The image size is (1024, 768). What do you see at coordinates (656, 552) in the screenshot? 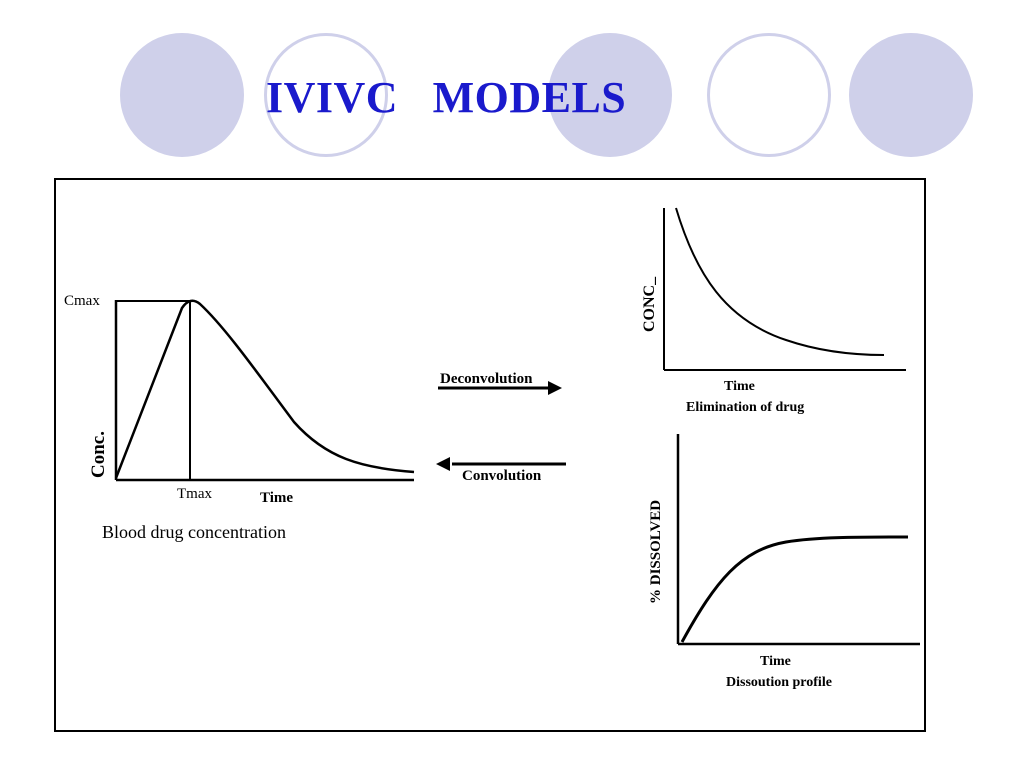
I see `dissolution-y-label: % DISSOLVED` at bounding box center [656, 552].